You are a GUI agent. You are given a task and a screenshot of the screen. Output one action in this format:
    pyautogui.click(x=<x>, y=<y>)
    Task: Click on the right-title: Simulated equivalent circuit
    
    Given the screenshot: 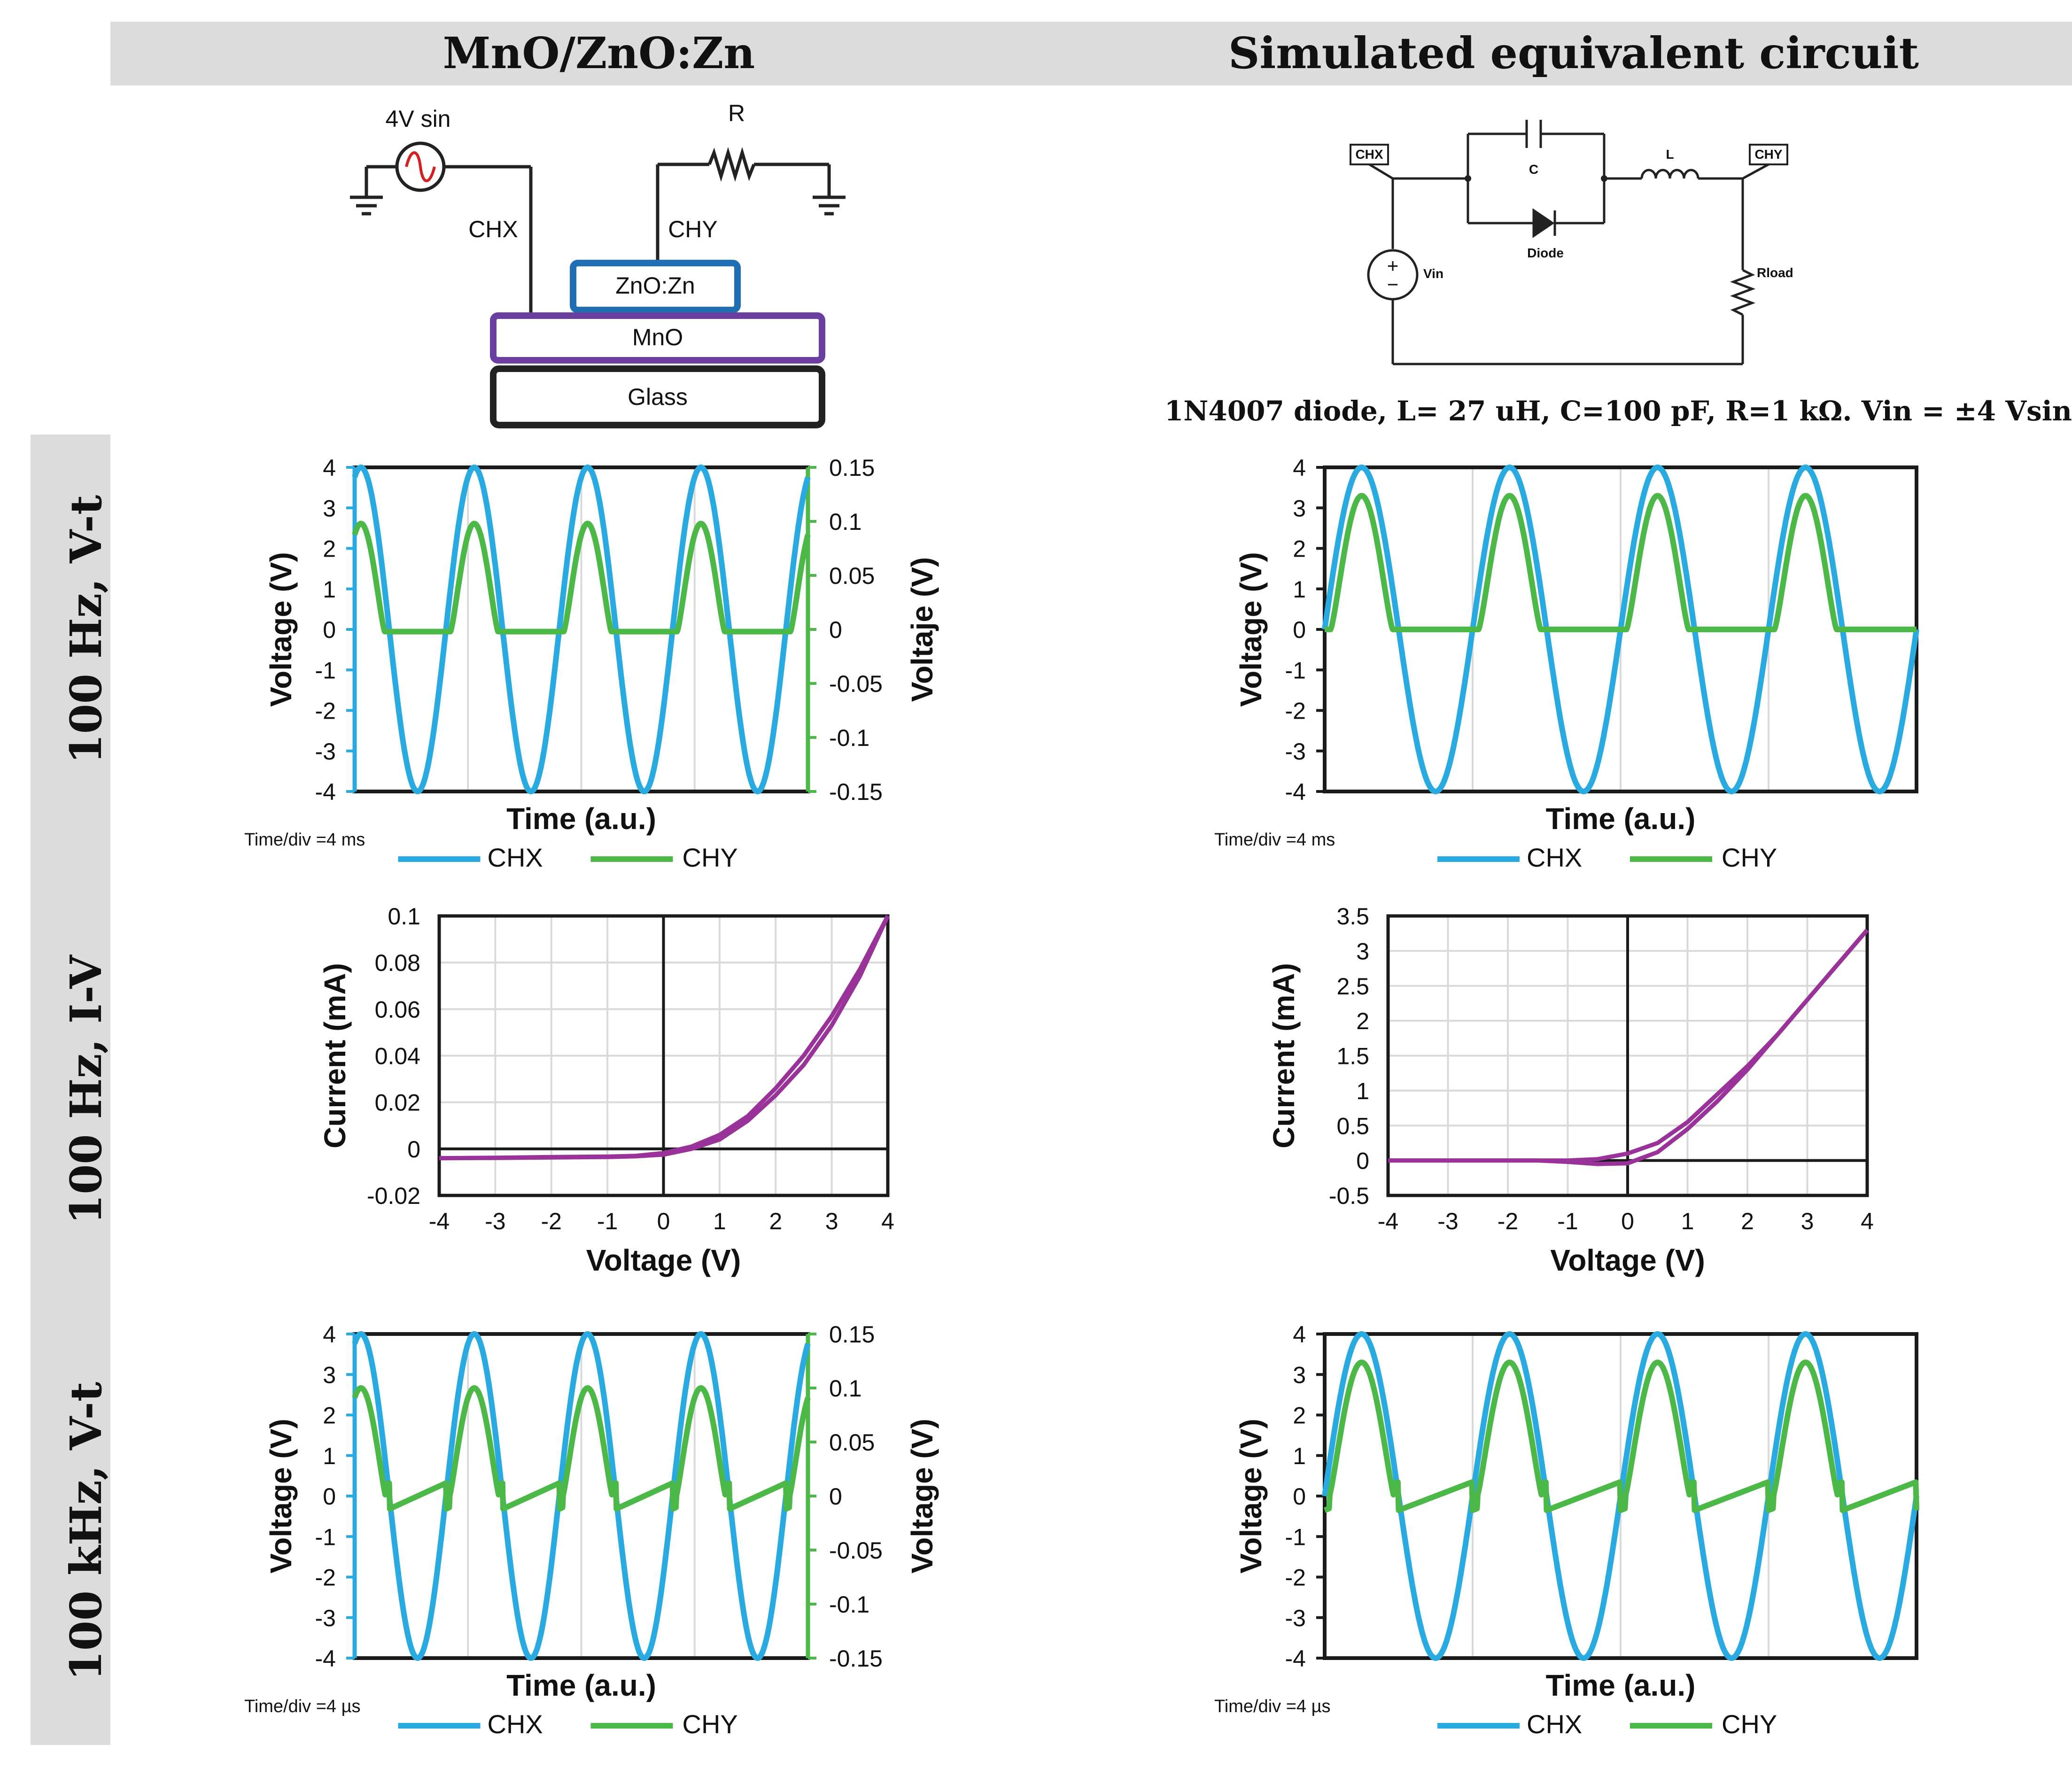 What is the action you would take?
    pyautogui.click(x=1573, y=53)
    